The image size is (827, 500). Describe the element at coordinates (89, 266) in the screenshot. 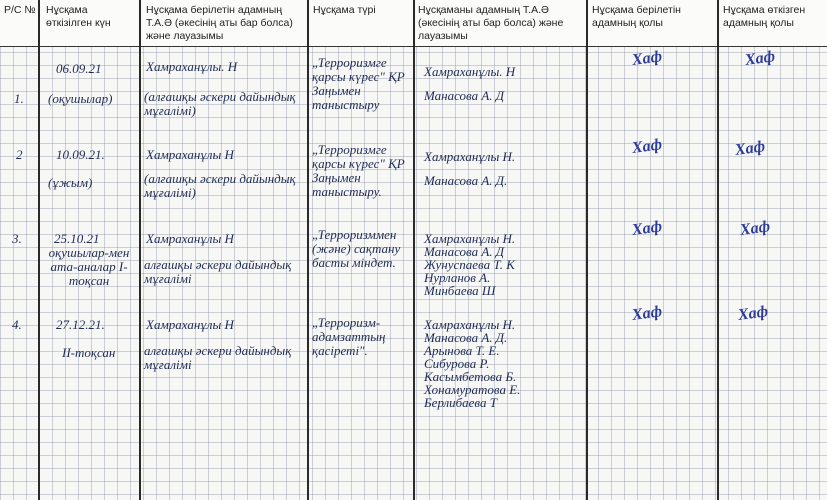

I see `row-audience: оқушылар-мен ата-аналар I-тоқсан` at that location.